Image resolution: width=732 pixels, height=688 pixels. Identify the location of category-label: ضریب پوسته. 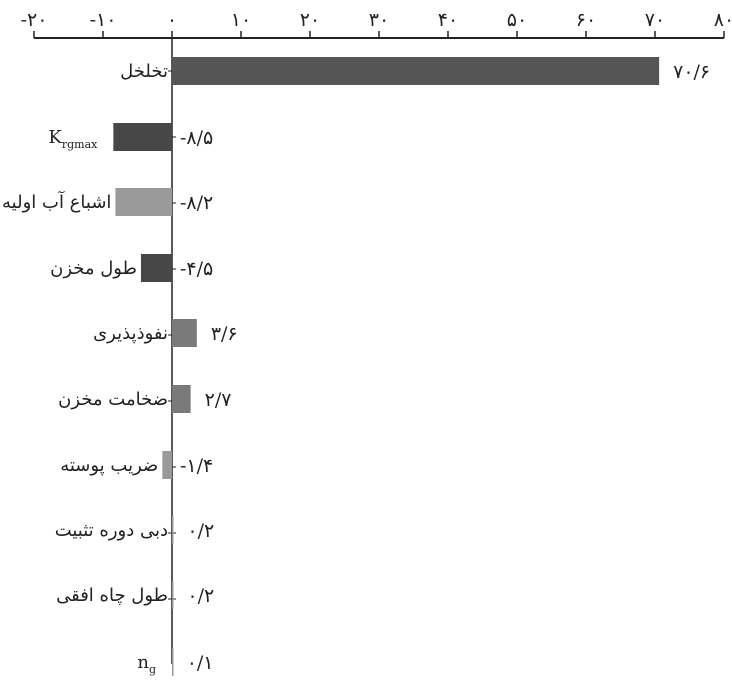
(109, 465).